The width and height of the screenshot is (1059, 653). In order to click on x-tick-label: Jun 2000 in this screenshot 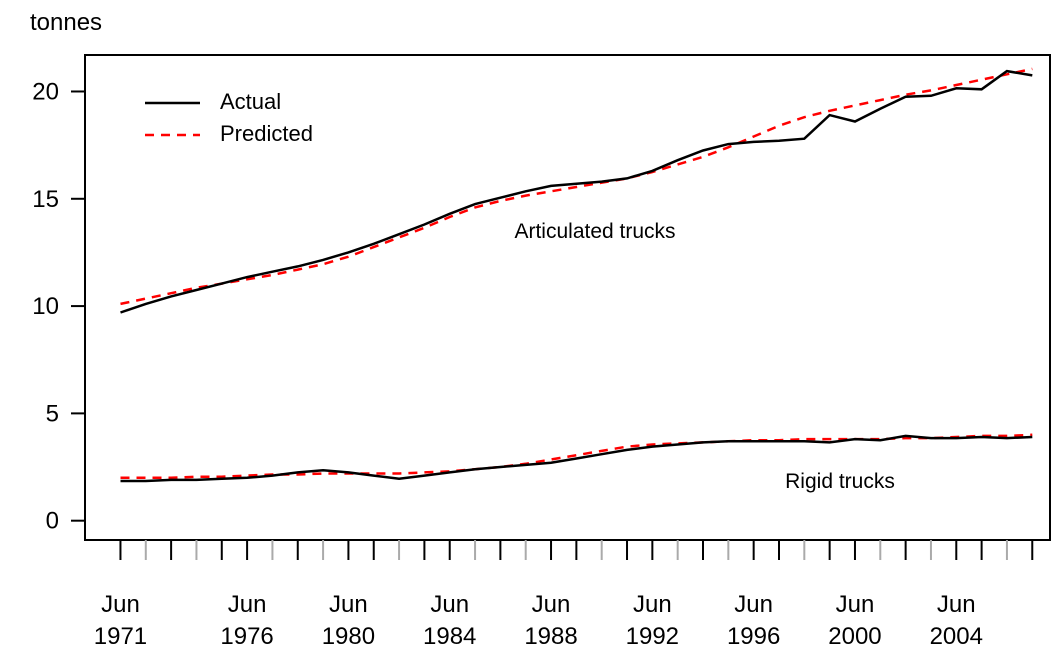, I will do `click(854, 620)`.